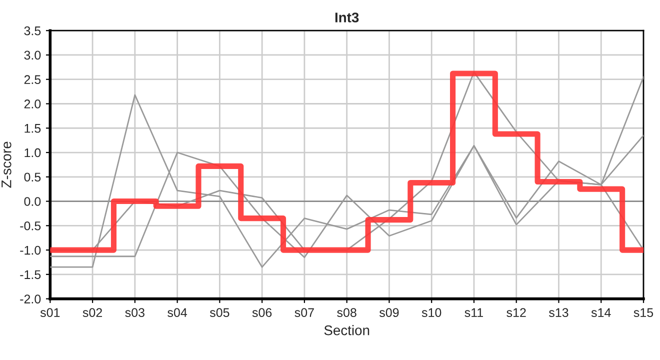 The image size is (660, 360). Describe the element at coordinates (558, 313) in the screenshot. I see `x-tick-label: s13` at that location.